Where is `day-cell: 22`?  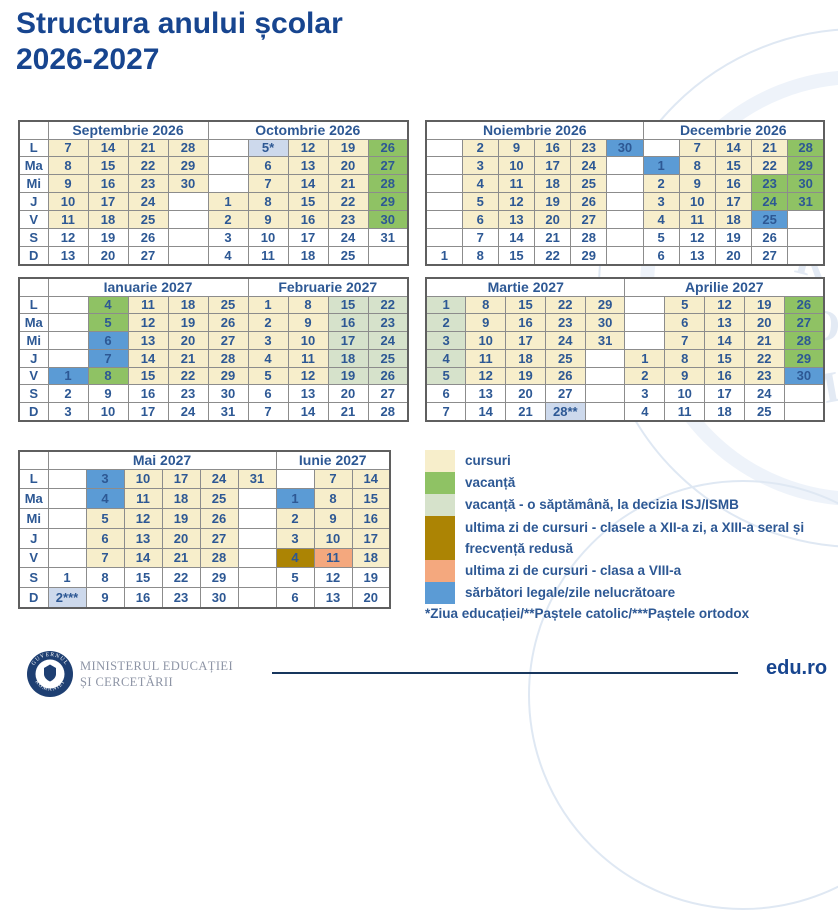 day-cell: 22 is located at coordinates (148, 166).